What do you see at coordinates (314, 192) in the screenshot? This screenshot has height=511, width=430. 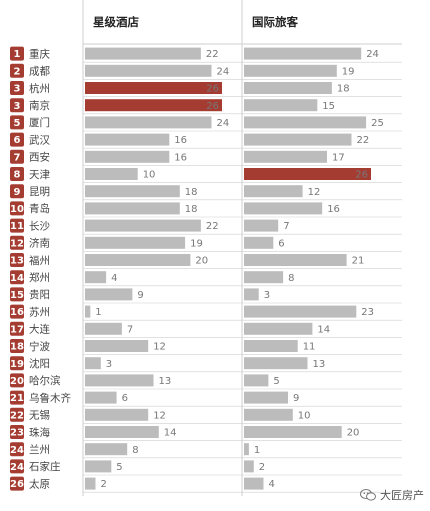 I see `value-label: 12` at bounding box center [314, 192].